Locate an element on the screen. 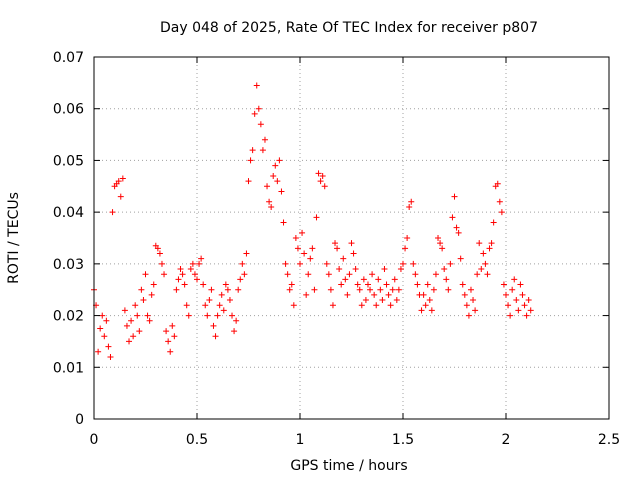 The width and height of the screenshot is (640, 480). x-axis-tick-labels: 0 0.5 1 1.5 2 2.5 is located at coordinates (355, 440).